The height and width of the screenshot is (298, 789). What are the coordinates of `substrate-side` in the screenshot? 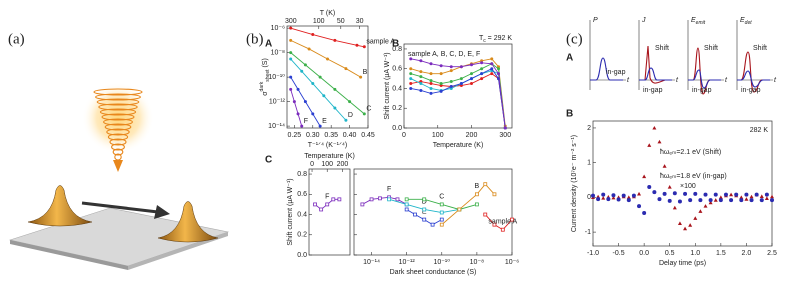 It's located at (178, 251).